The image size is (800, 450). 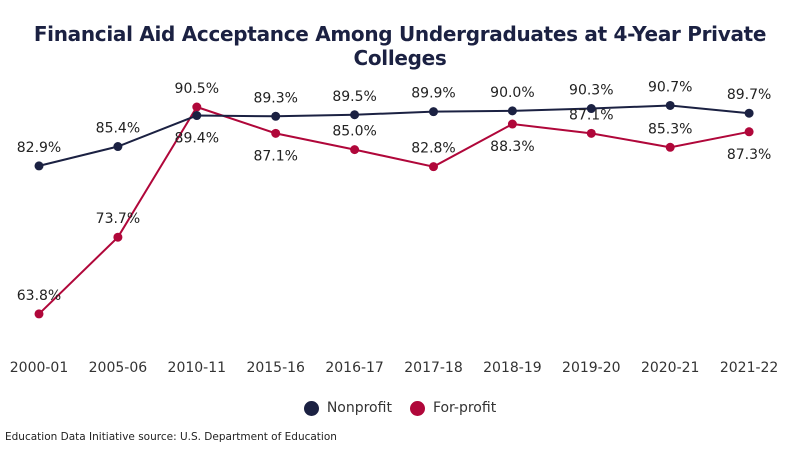 I want to click on legend-label: Nonprofit, so click(x=359, y=408).